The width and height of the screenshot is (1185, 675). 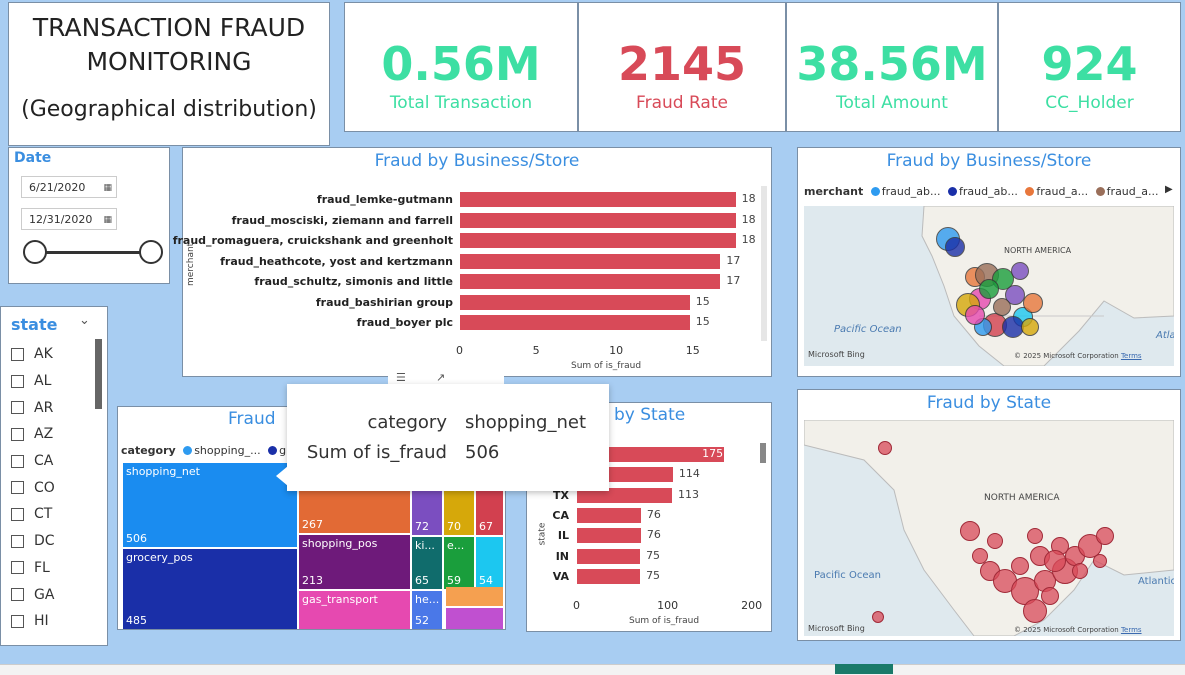 What do you see at coordinates (52, 514) in the screenshot?
I see `state-option-ct: CT` at bounding box center [52, 514].